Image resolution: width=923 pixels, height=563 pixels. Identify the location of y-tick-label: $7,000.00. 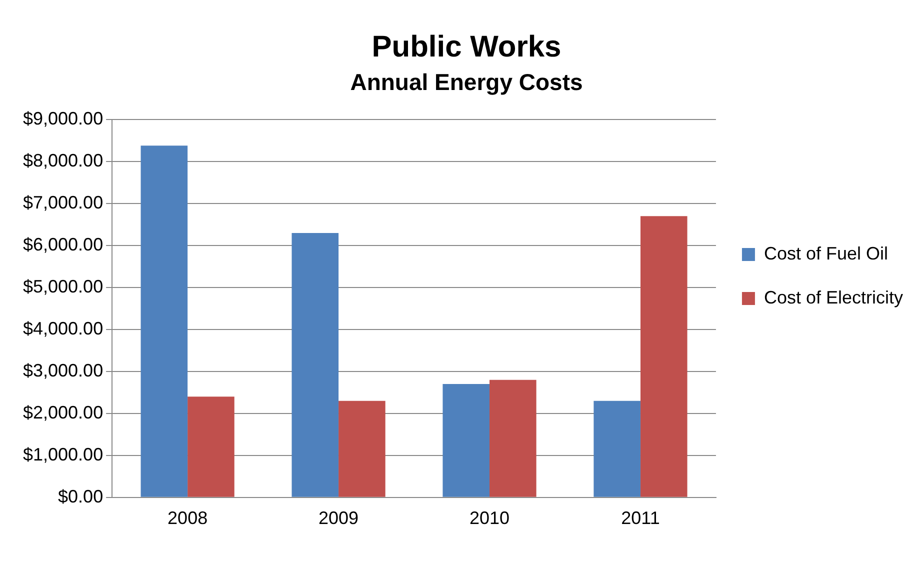
(63, 202).